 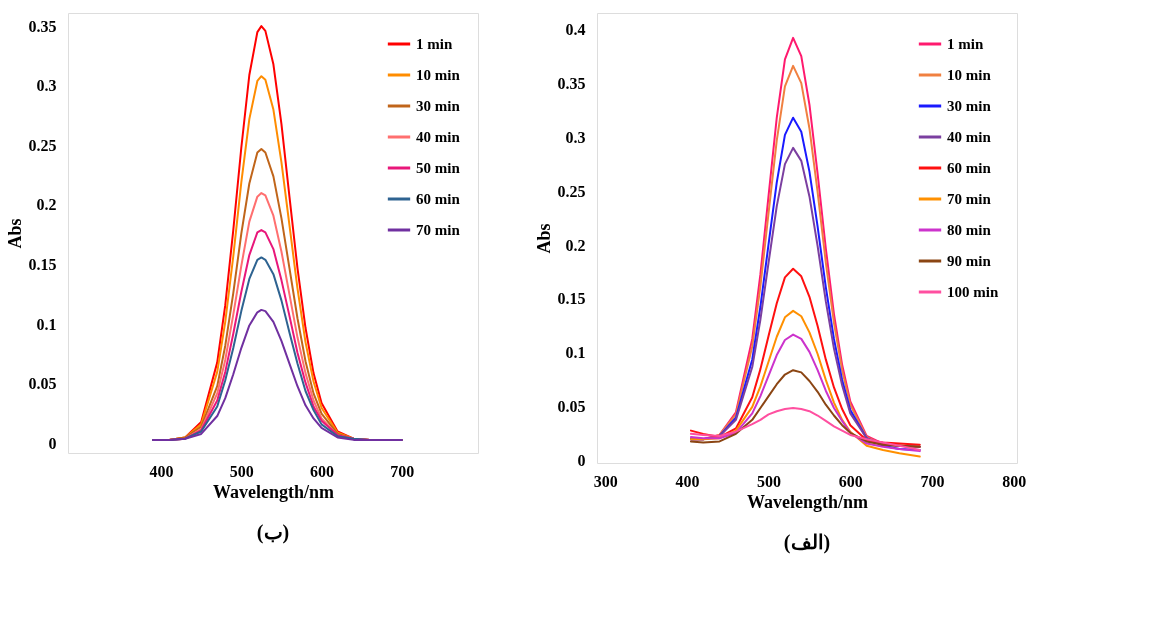 I want to click on x-tick-label: 800, so click(x=1014, y=481).